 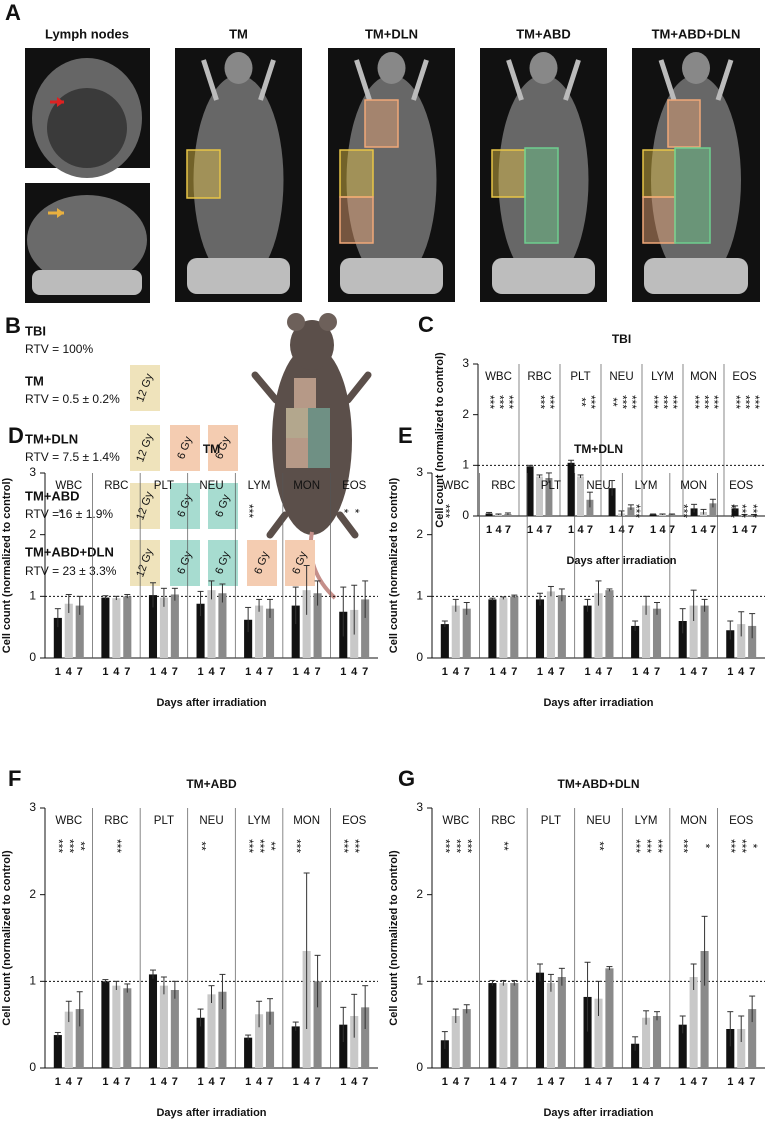 What do you see at coordinates (440, 440) in the screenshot?
I see `y-axis-label: Cell count (normalized to control)` at bounding box center [440, 440].